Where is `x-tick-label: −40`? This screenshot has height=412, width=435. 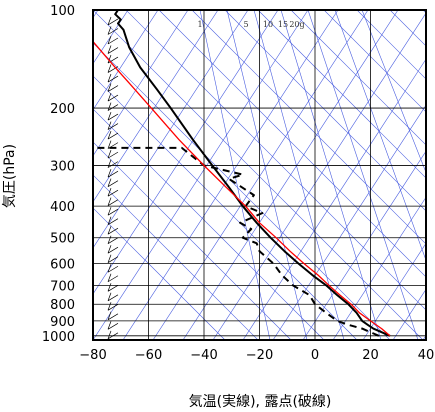 x-tick-label: −40 is located at coordinates (203, 355).